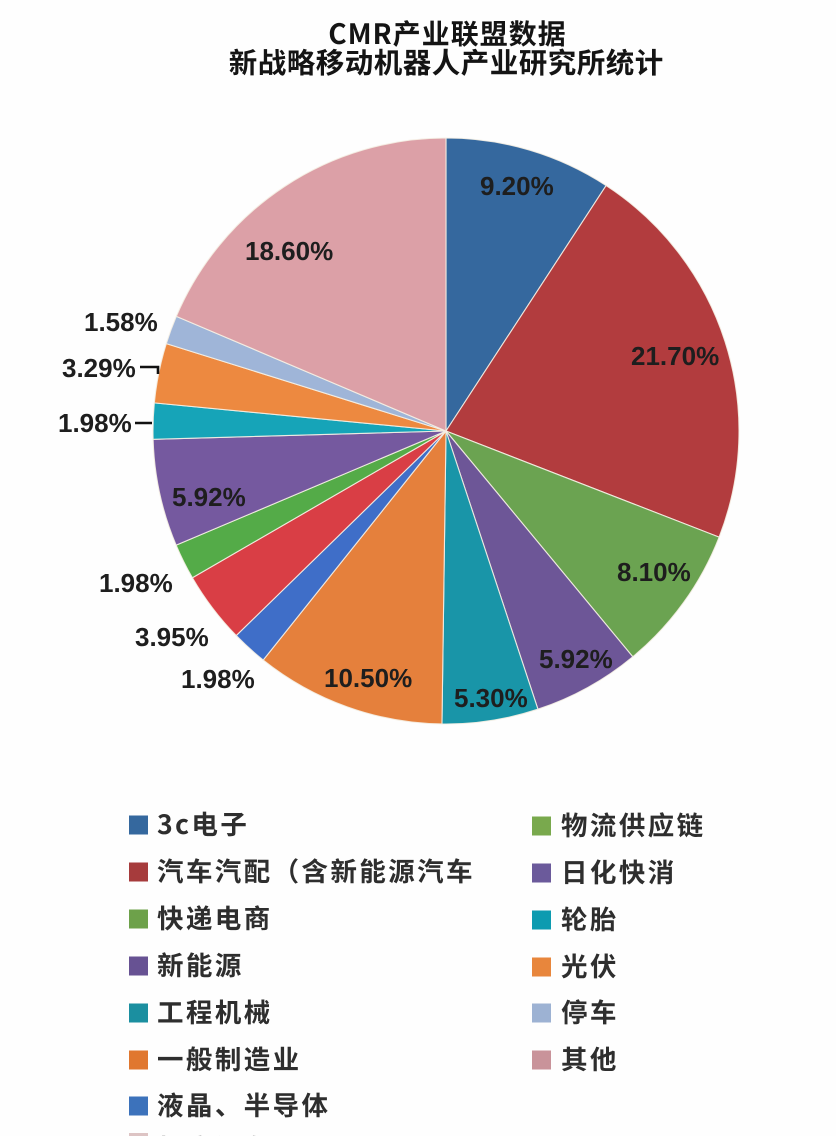 This screenshot has height=1141, width=836. Describe the element at coordinates (99, 368) in the screenshot. I see `svg-text: 3.29%` at that location.